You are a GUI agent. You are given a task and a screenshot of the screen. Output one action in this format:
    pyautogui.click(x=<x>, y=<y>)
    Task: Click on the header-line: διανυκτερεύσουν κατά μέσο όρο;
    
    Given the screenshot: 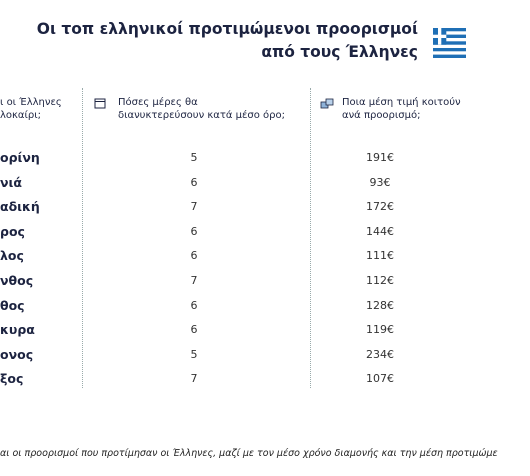 What is the action you would take?
    pyautogui.click(x=201, y=115)
    